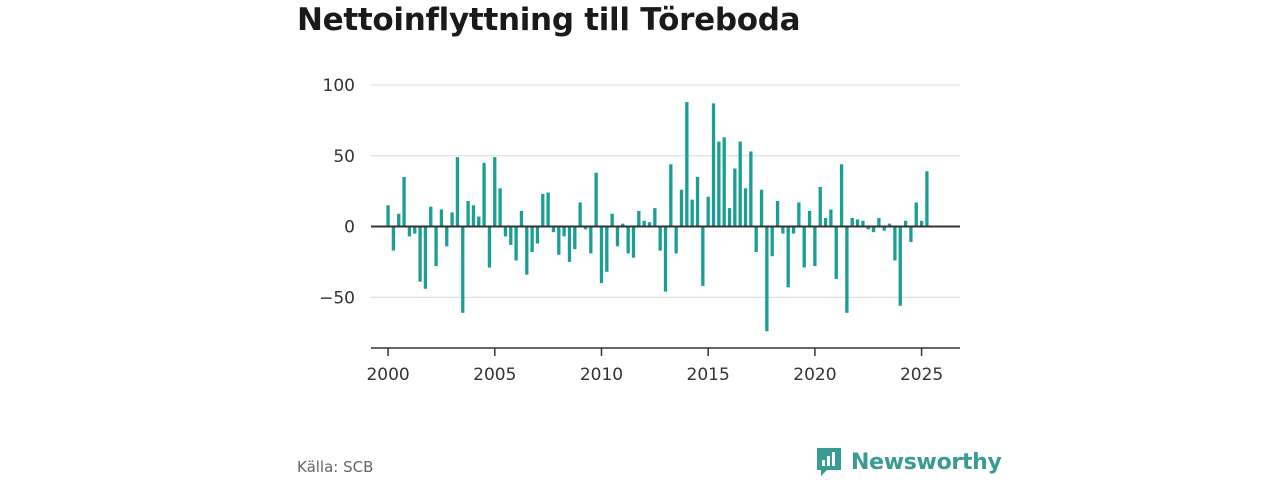 The height and width of the screenshot is (480, 1280). Describe the element at coordinates (337, 298) in the screenshot. I see `y-tick-label: −50` at that location.